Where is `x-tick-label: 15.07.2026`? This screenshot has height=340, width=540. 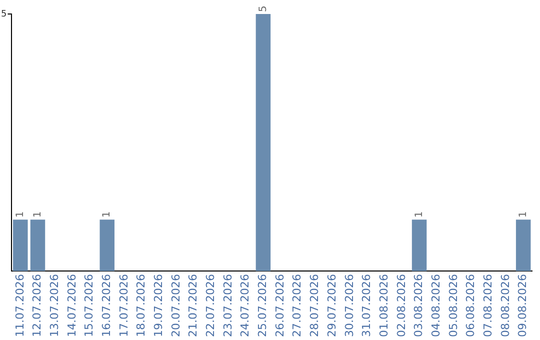
x-tick-label: 15.07.2026 is located at coordinates (89, 306).